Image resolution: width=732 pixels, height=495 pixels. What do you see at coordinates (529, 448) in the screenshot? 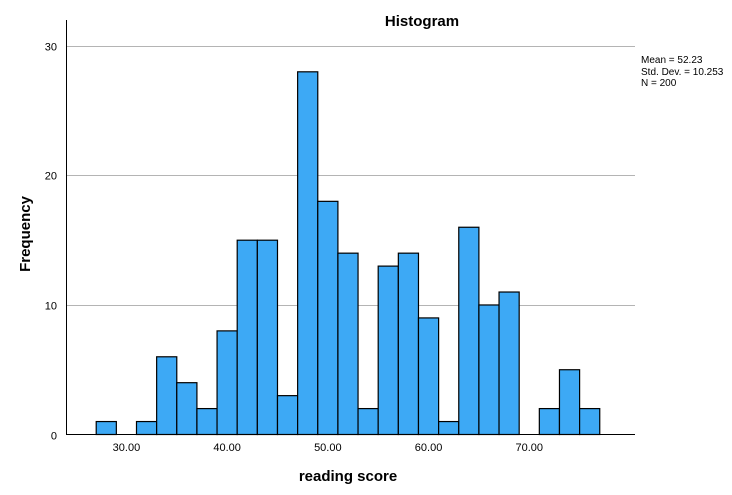
I see `x-tick-label: 70.00` at bounding box center [529, 448].